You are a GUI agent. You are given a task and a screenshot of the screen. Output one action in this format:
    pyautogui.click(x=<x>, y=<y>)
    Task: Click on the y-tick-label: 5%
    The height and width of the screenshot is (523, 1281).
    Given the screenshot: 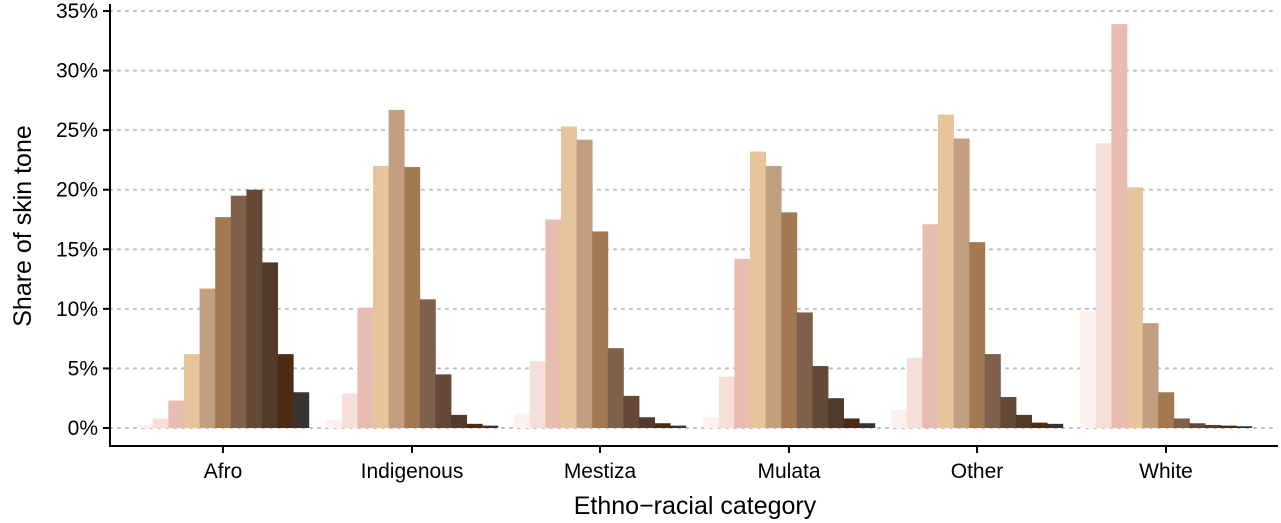 What is the action you would take?
    pyautogui.click(x=83, y=368)
    